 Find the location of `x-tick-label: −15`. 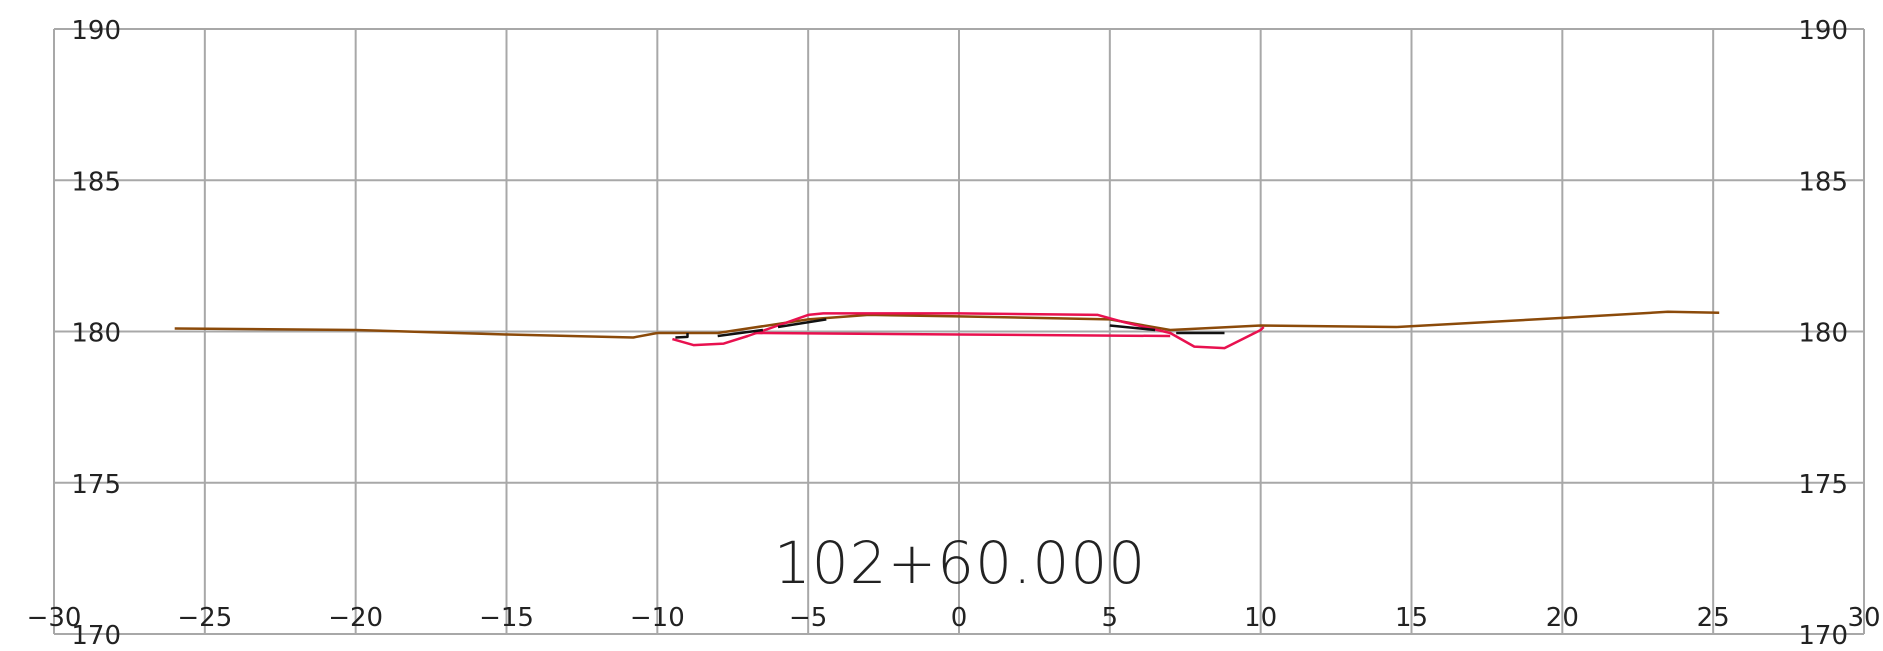

x-tick-label: −15 is located at coordinates (506, 618).